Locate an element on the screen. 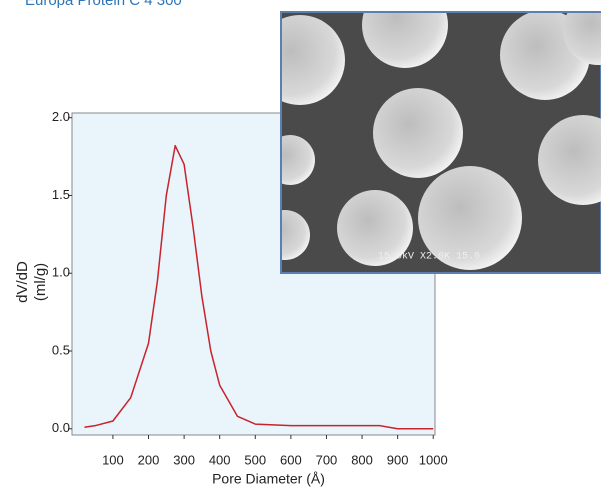 The height and width of the screenshot is (494, 601). image-caption: 15.0kV X2.0K 15.0 is located at coordinates (429, 257).